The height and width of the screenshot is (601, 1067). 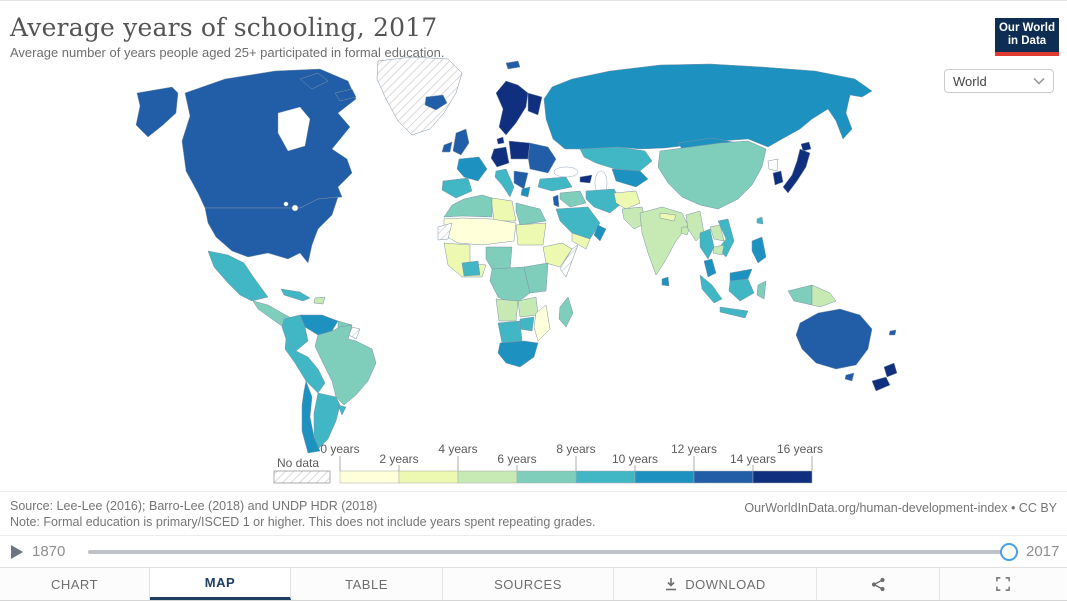 What do you see at coordinates (531, 234) in the screenshot?
I see `country-sudan` at bounding box center [531, 234].